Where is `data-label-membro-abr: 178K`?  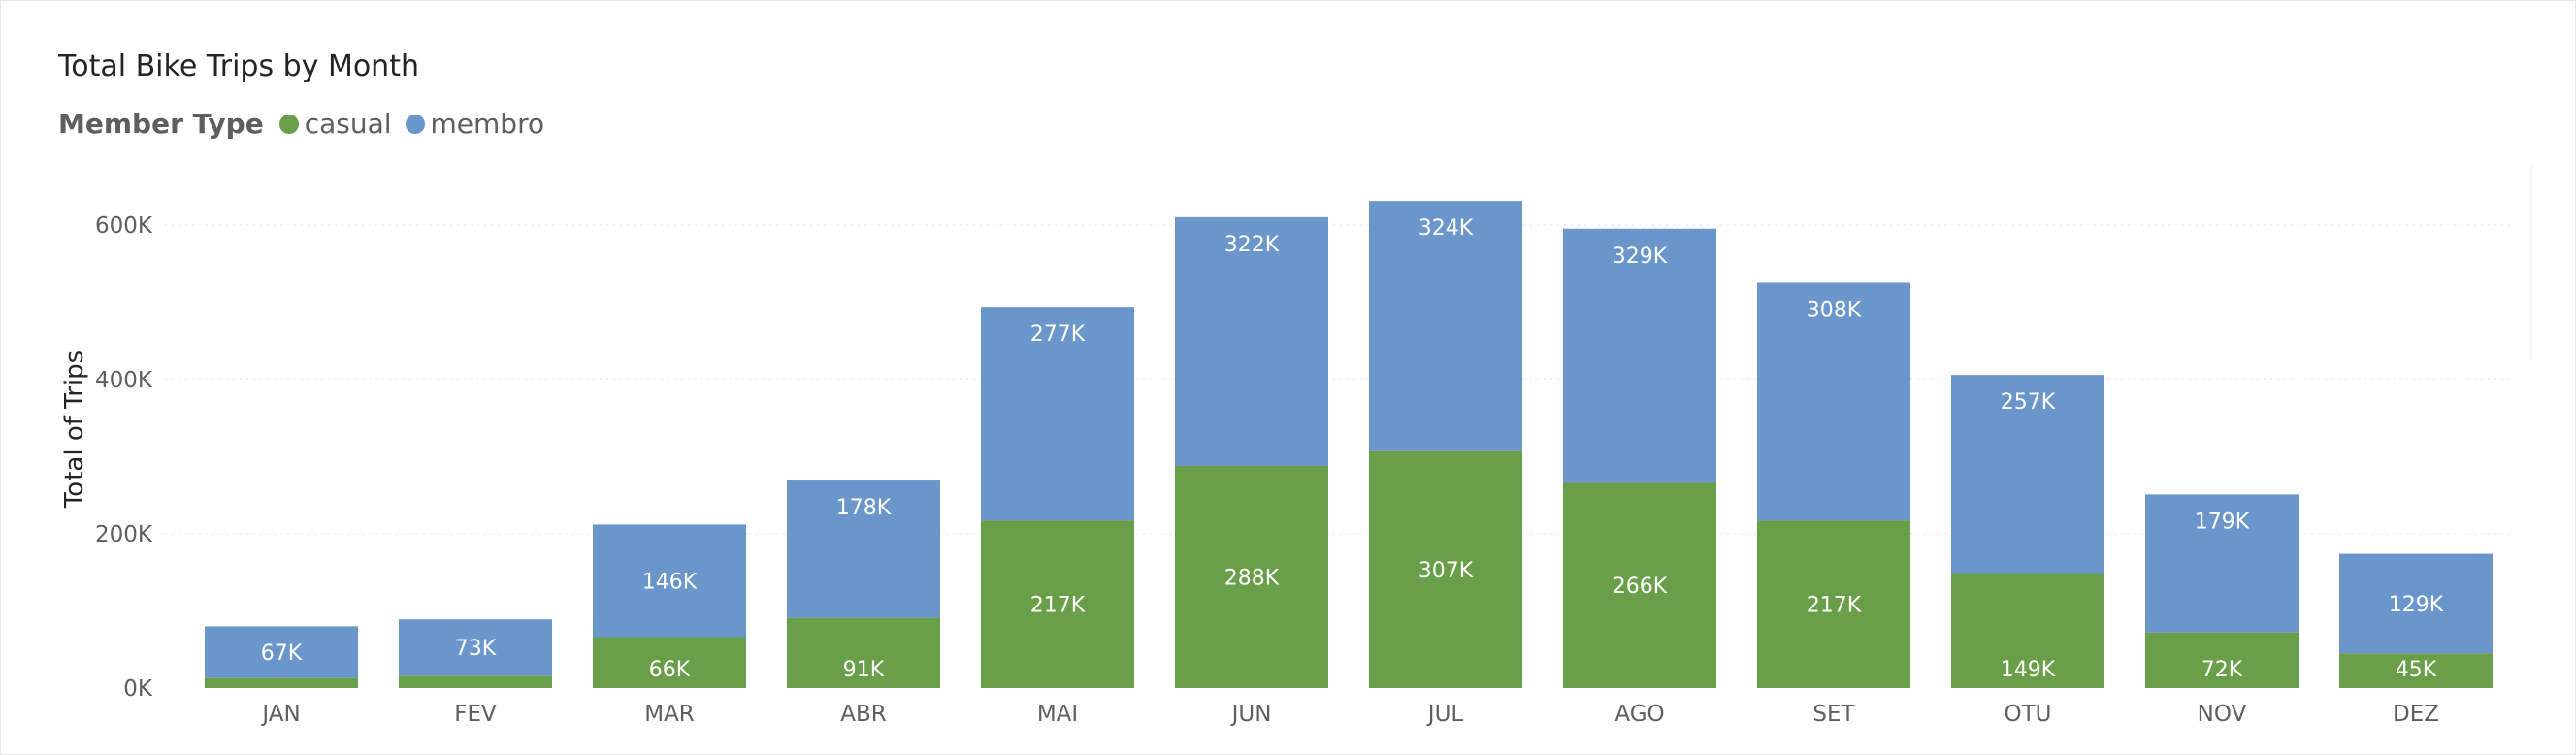 data-label-membro-abr: 178K is located at coordinates (864, 508).